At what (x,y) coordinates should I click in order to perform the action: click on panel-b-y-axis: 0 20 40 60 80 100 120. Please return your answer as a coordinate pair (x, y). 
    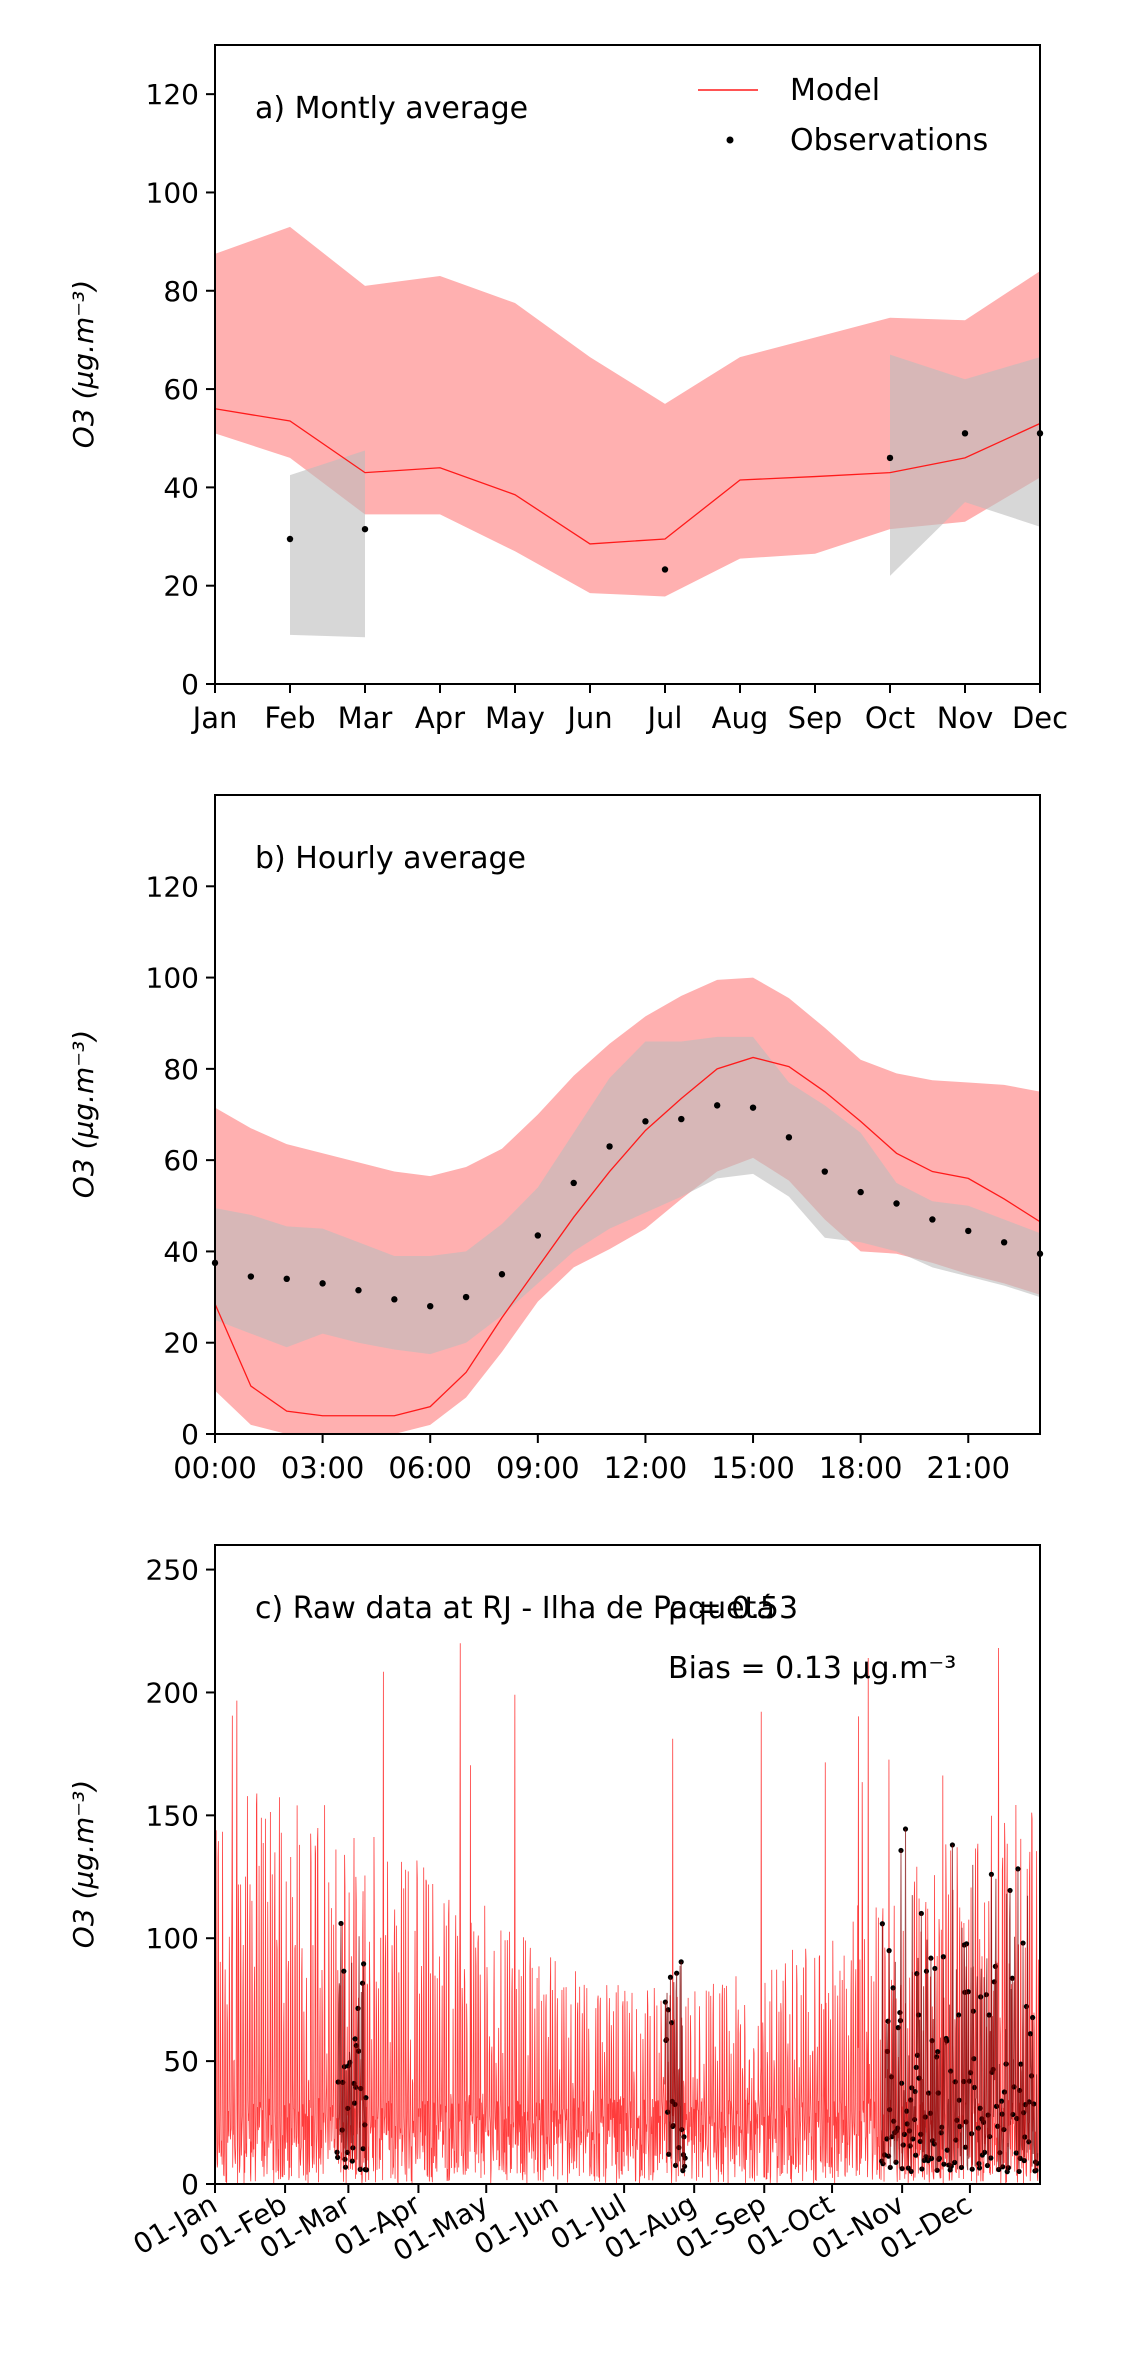
    Looking at the image, I should click on (180, 1160).